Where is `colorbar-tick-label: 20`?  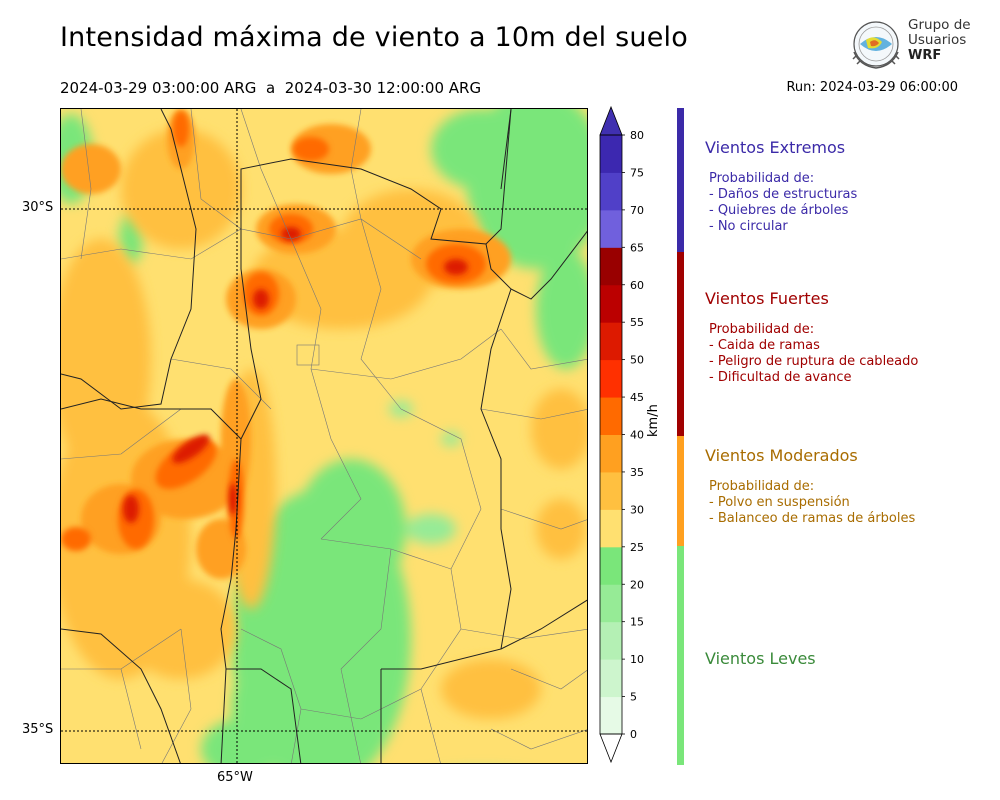 colorbar-tick-label: 20 is located at coordinates (637, 584).